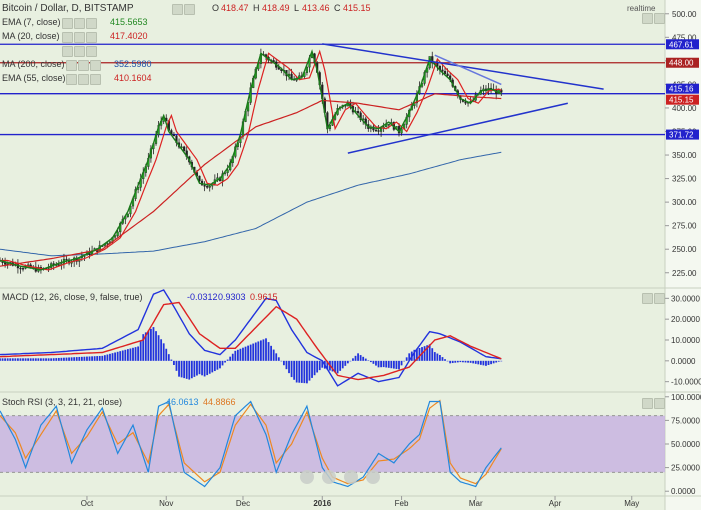  Describe the element at coordinates (71, 65) in the screenshot. I see `indicator-ma200-eye-icon` at that location.